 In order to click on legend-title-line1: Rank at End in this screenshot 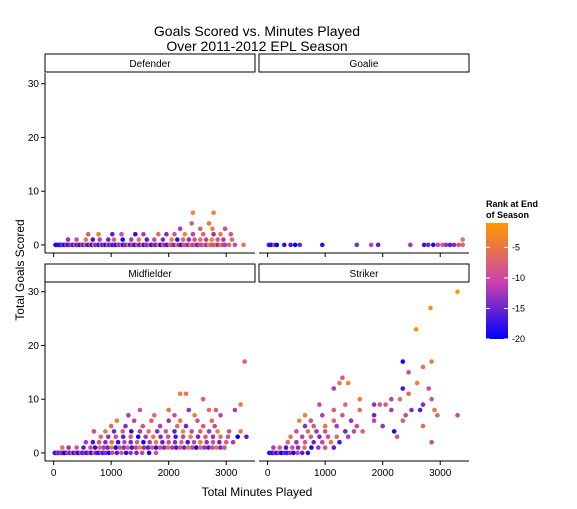, I will do `click(512, 204)`.